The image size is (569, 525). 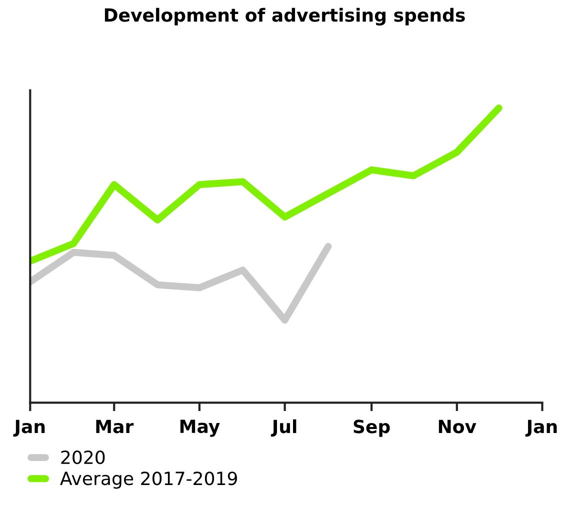 What do you see at coordinates (83, 457) in the screenshot?
I see `legend-label: 2020` at bounding box center [83, 457].